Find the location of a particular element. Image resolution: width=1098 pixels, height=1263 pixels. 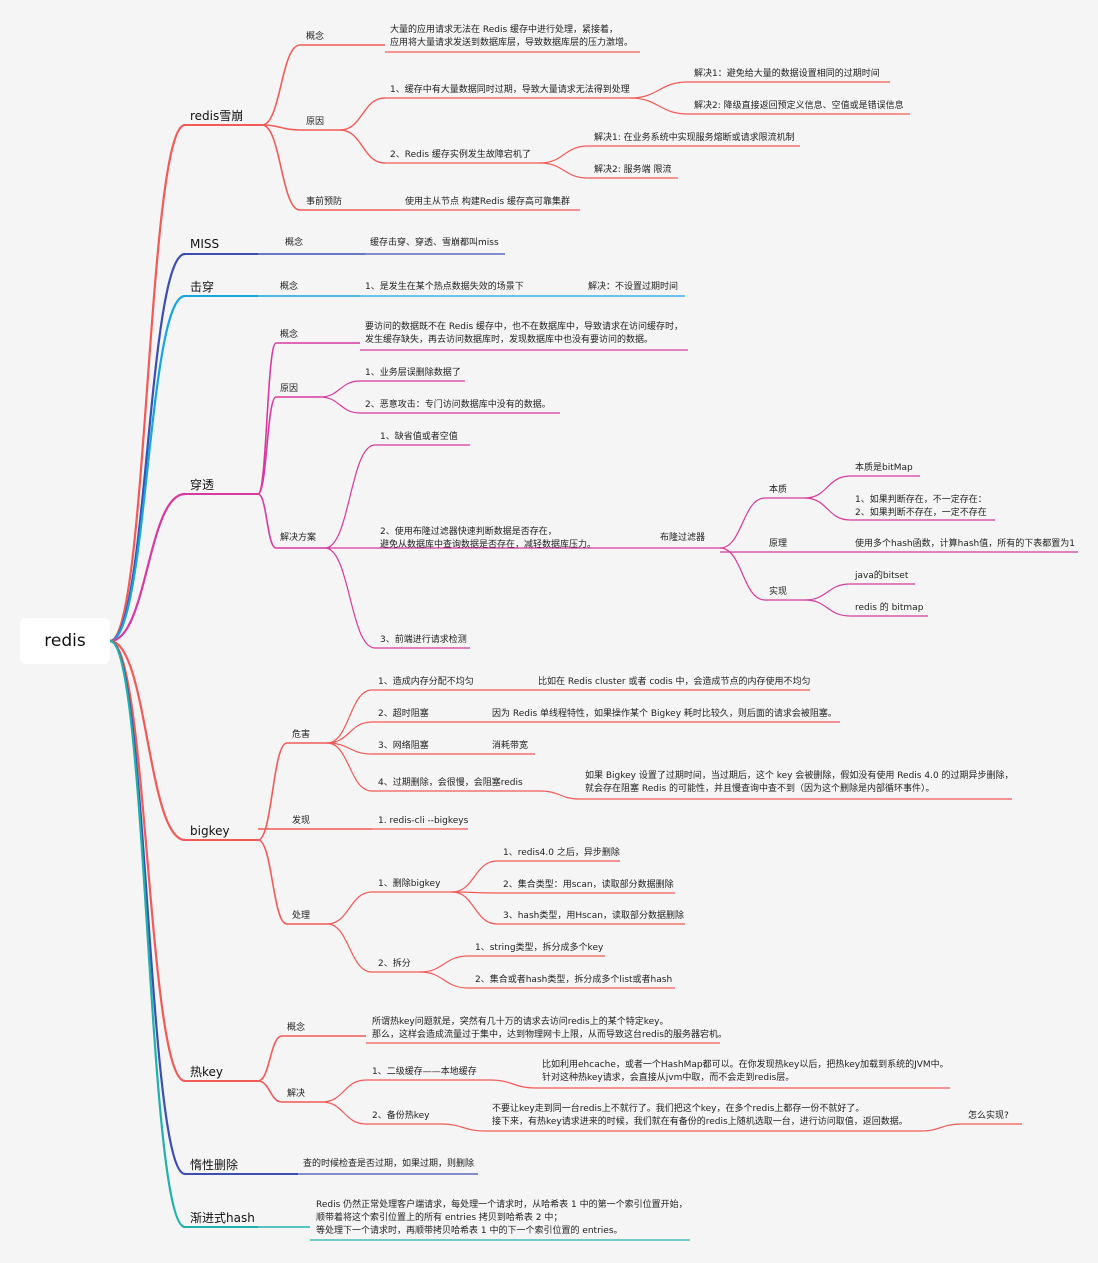

node-pn-essence1: 本质是bitMap is located at coordinates (884, 468).